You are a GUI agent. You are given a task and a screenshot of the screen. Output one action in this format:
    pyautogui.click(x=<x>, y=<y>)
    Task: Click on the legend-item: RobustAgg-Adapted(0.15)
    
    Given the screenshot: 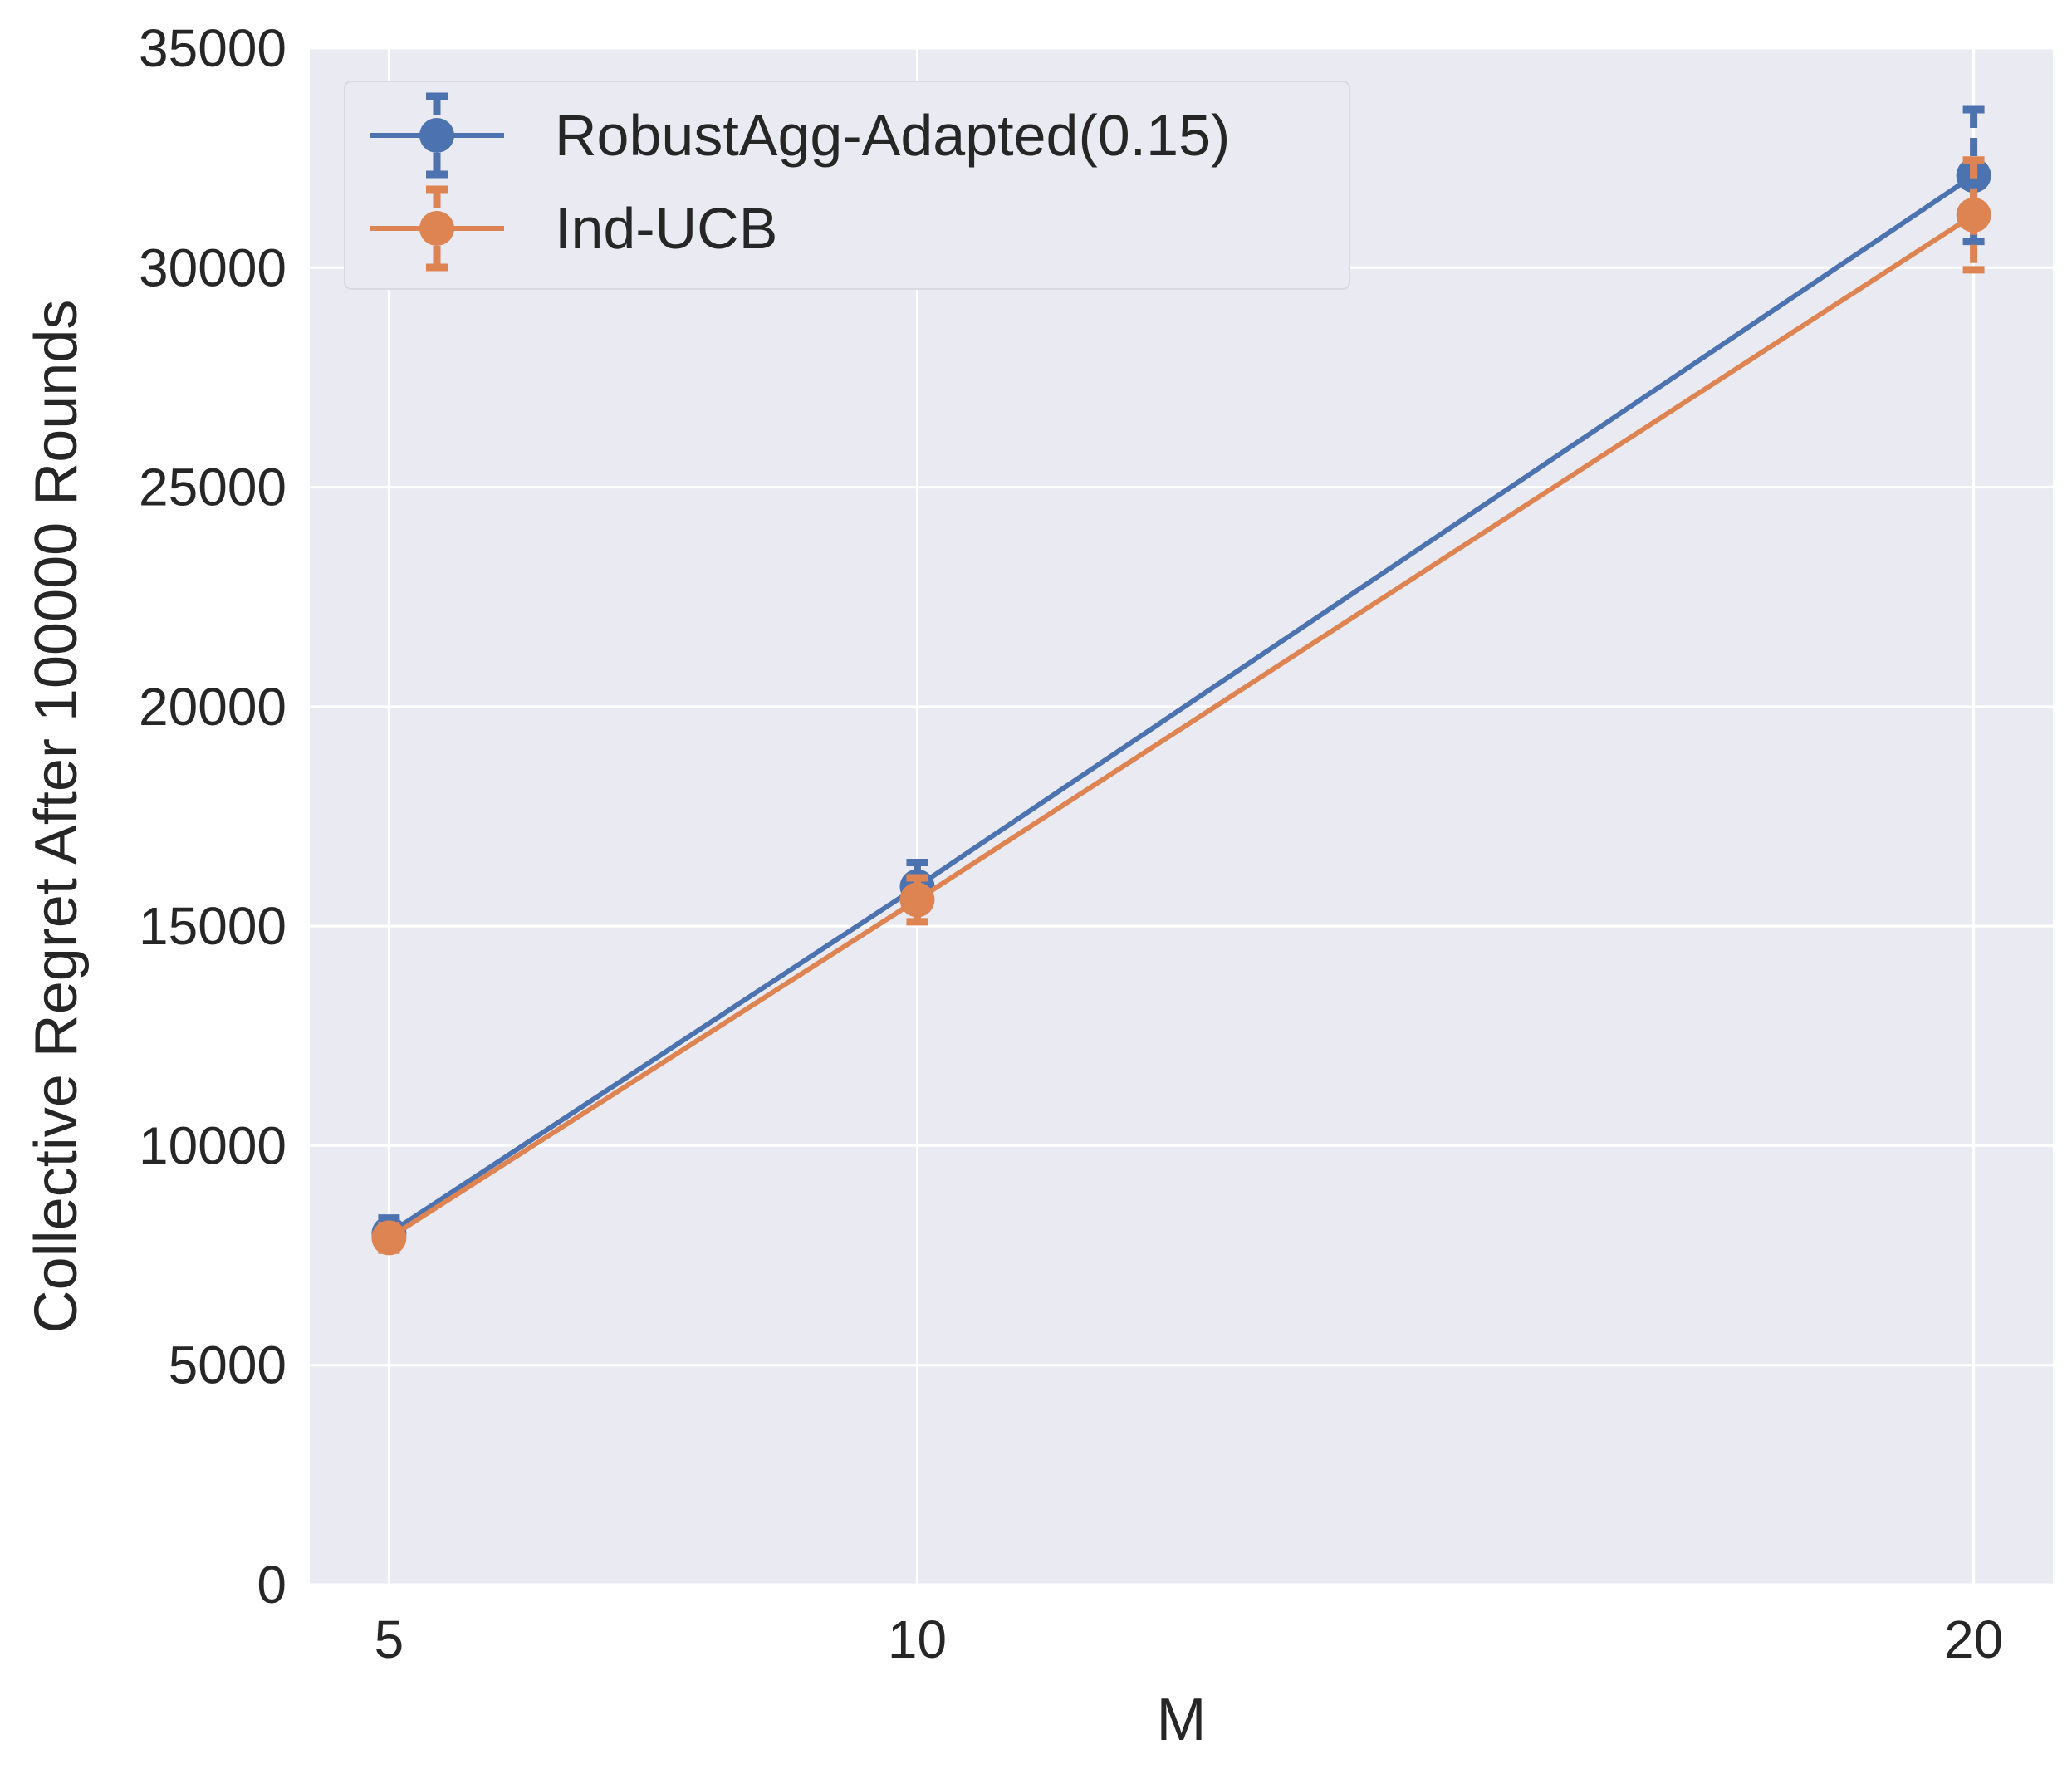 What is the action you would take?
    pyautogui.click(x=800, y=136)
    